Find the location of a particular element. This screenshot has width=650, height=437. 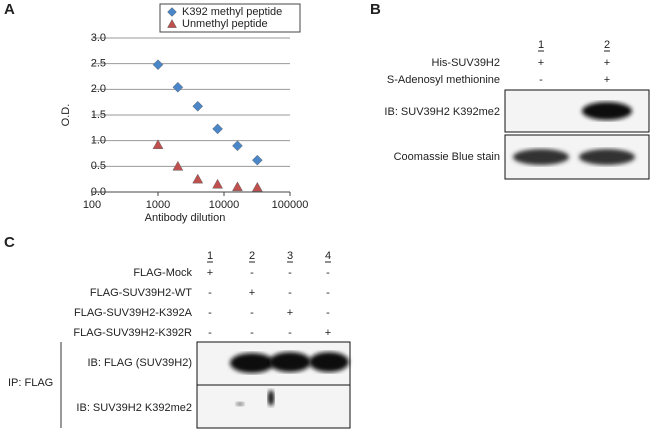

legend-label: Unmethyl peptide is located at coordinates (225, 24).